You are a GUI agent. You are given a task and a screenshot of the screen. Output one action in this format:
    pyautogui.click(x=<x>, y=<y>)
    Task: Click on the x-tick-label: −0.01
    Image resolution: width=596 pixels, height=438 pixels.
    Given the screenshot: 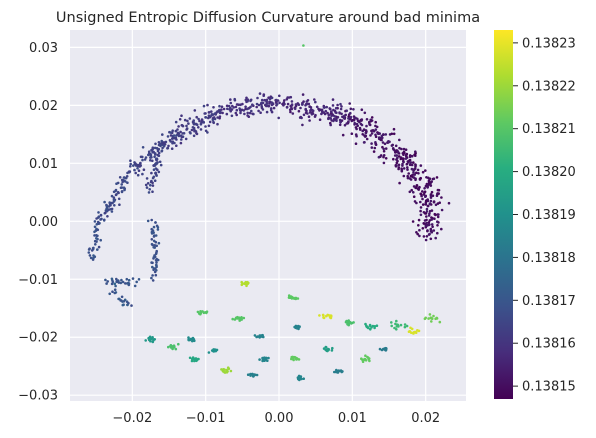 What is the action you would take?
    pyautogui.click(x=206, y=418)
    